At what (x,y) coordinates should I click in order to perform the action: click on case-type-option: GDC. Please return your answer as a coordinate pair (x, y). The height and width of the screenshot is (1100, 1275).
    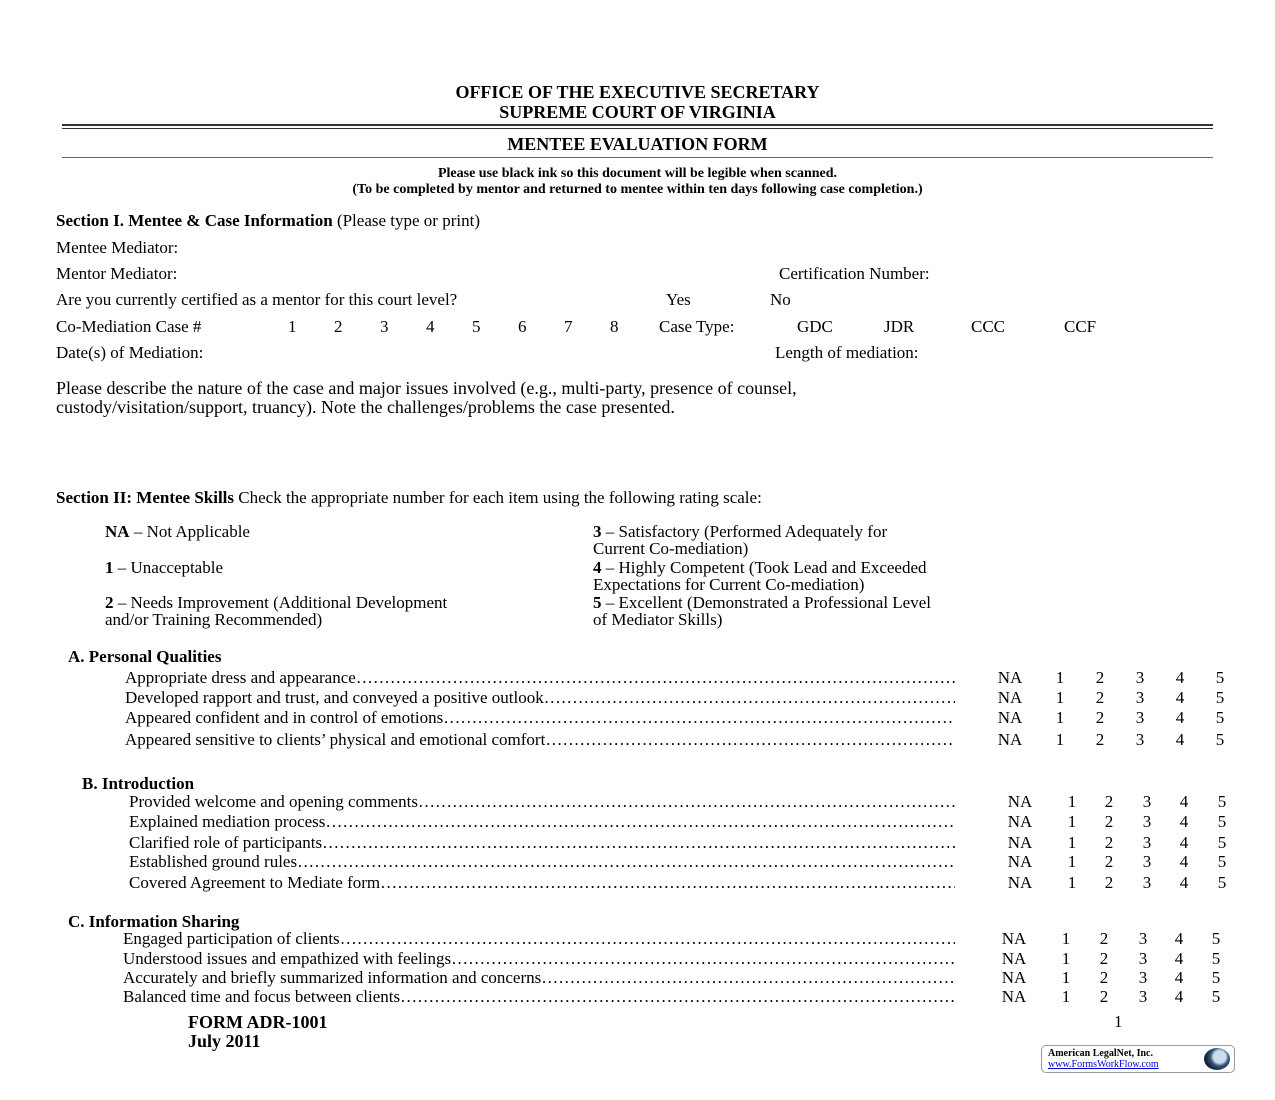
    Looking at the image, I should click on (815, 326).